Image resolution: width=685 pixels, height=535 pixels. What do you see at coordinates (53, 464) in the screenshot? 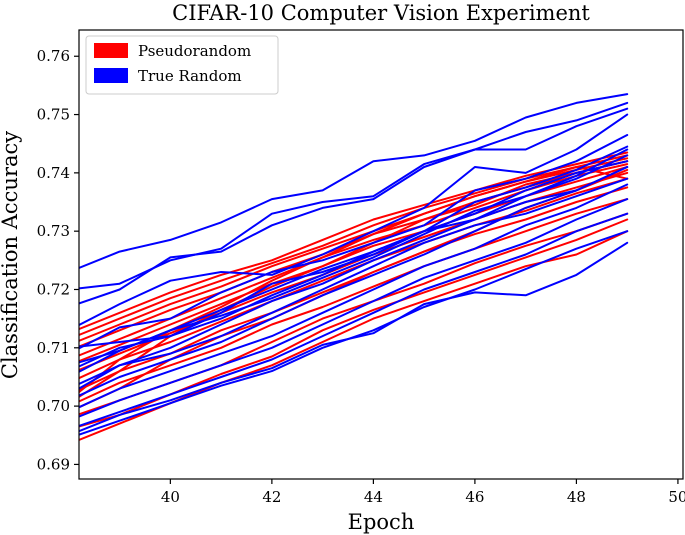
I see `y-tick-label: 0.69` at bounding box center [53, 464].